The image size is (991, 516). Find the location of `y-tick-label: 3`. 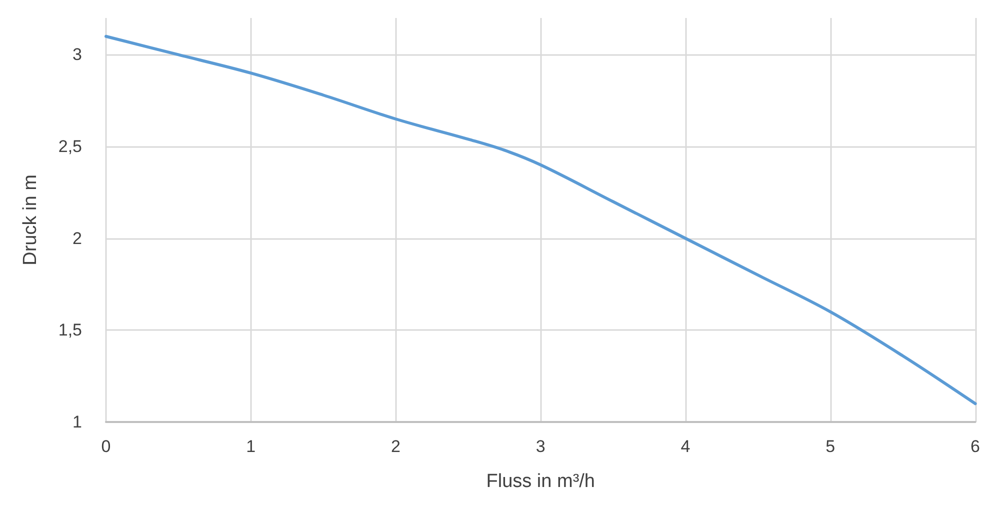

y-tick-label: 3 is located at coordinates (77, 54).